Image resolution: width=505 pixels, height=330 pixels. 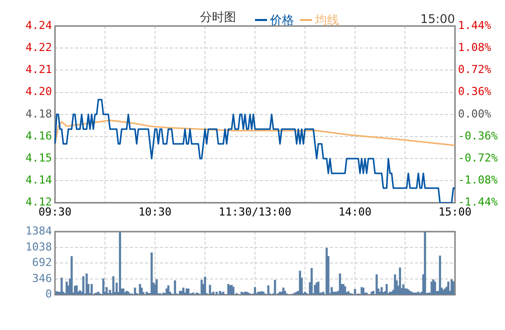 What do you see at coordinates (39, 69) in the screenshot?
I see `y-tick-label: 4.21` at bounding box center [39, 69].